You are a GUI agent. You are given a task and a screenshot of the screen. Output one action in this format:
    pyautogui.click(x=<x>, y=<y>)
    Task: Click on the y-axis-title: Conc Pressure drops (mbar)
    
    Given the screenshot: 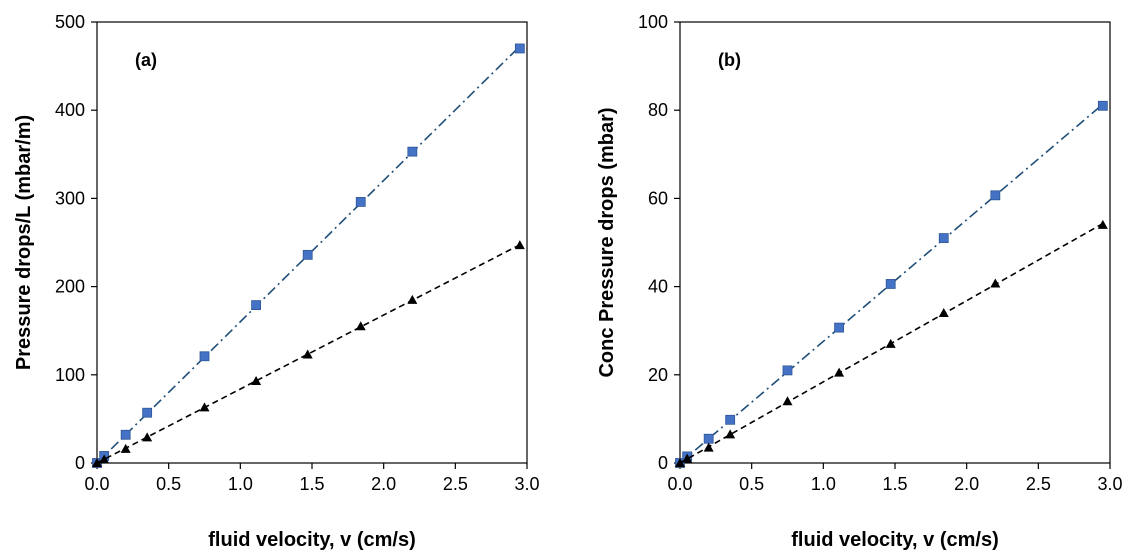 What is the action you would take?
    pyautogui.click(x=607, y=242)
    